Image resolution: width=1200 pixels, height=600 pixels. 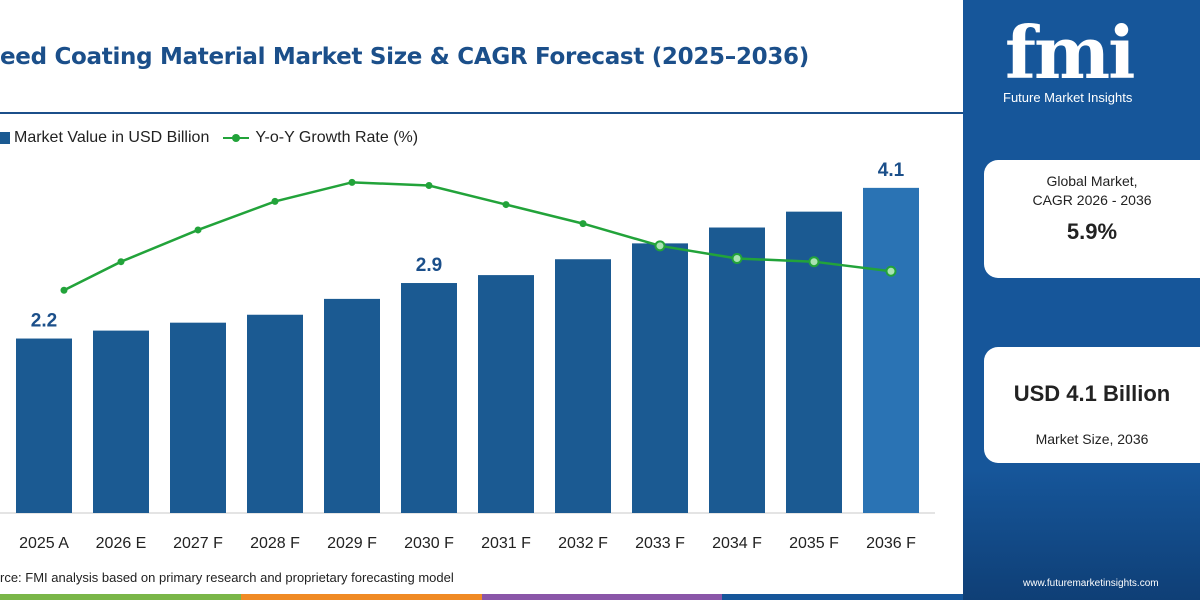 What do you see at coordinates (337, 137) in the screenshot?
I see `legend-line-label: Y-o-Y Growth Rate (%)` at bounding box center [337, 137].